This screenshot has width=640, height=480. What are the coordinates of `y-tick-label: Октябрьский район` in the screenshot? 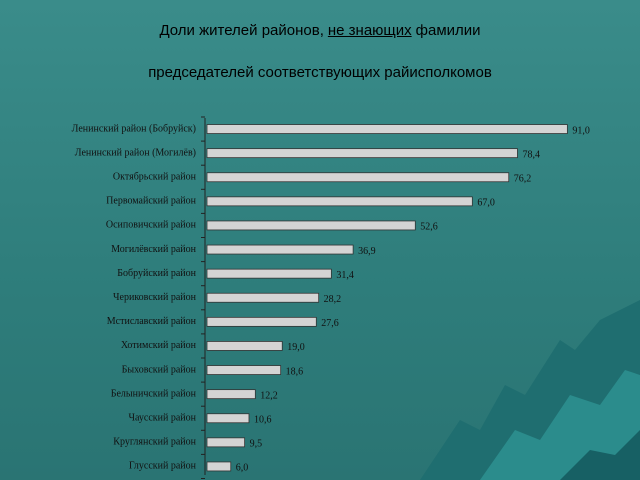 It's located at (155, 177).